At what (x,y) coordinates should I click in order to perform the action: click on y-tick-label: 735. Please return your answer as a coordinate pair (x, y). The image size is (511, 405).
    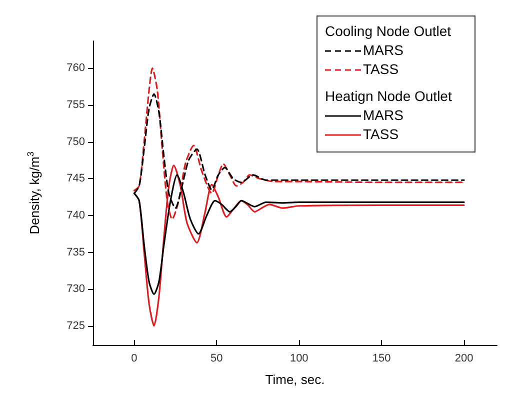
    Looking at the image, I should click on (75, 252).